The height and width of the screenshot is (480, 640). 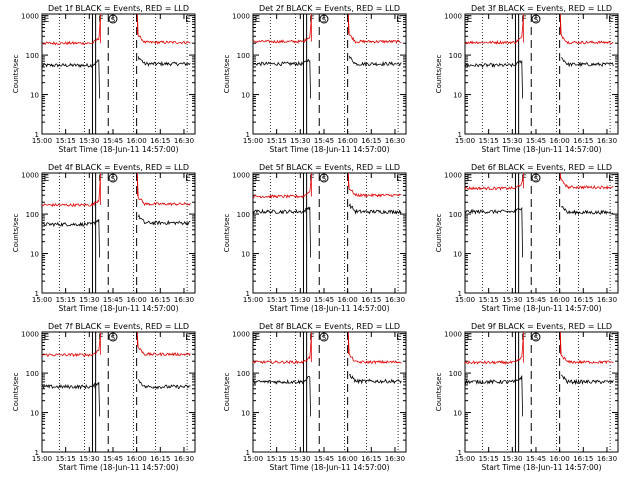 What do you see at coordinates (541, 167) in the screenshot?
I see `panel-title: Det 6f BLACK = Events, RED = LLD` at bounding box center [541, 167].